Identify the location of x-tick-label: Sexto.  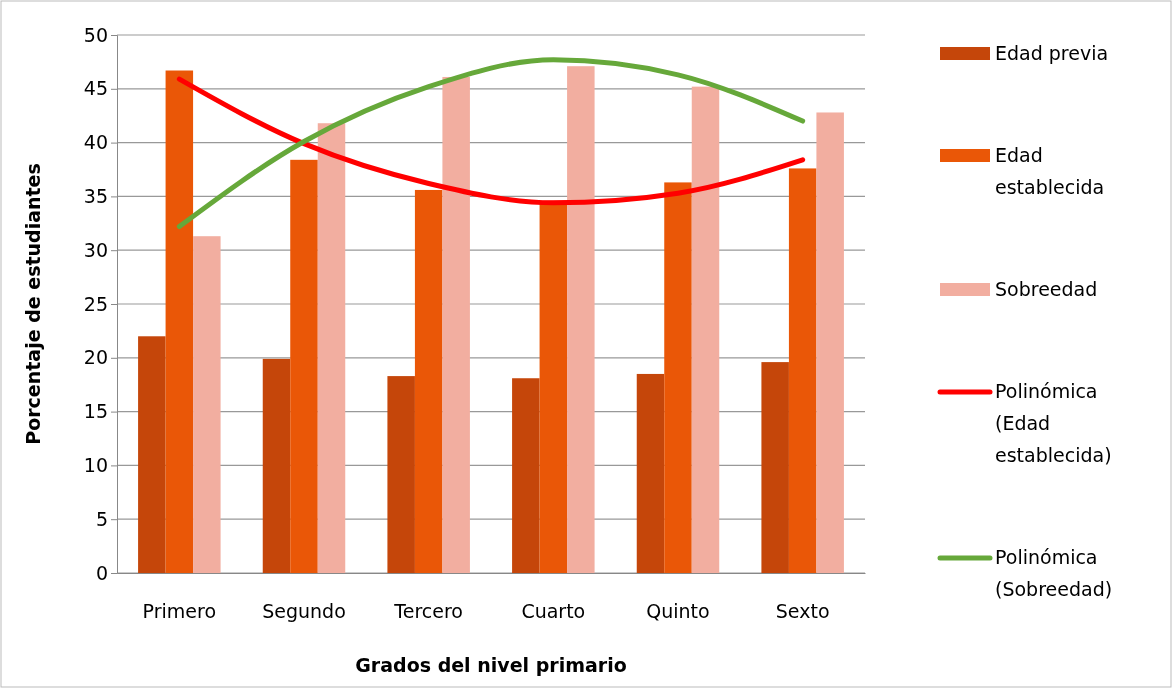
(802, 611).